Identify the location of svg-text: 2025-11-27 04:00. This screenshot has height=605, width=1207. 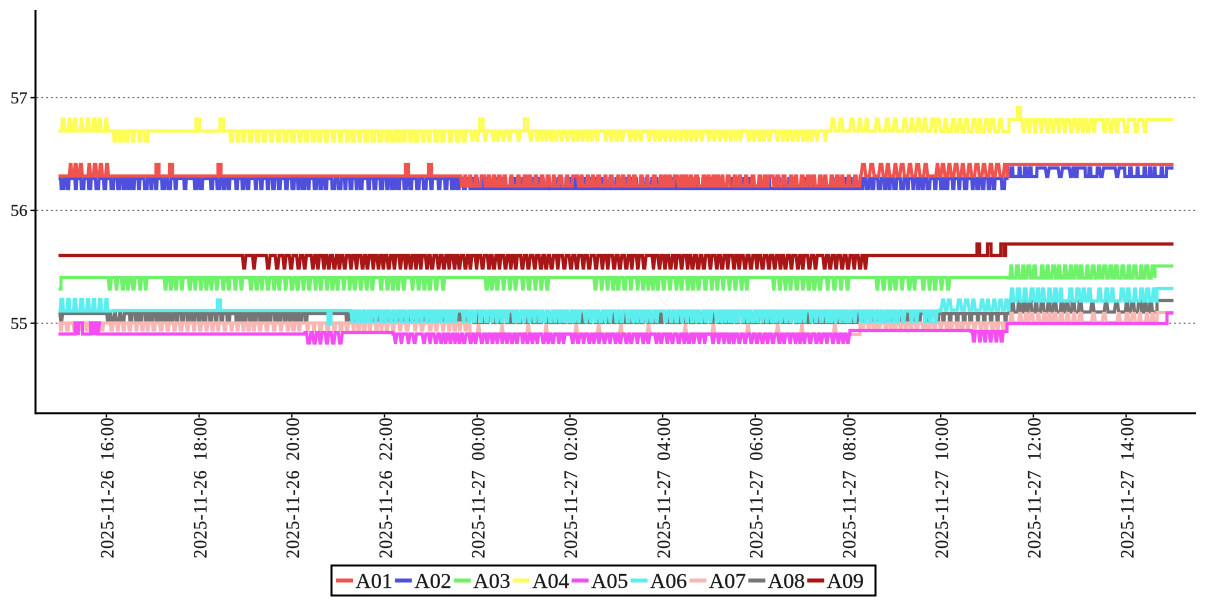
(663, 487).